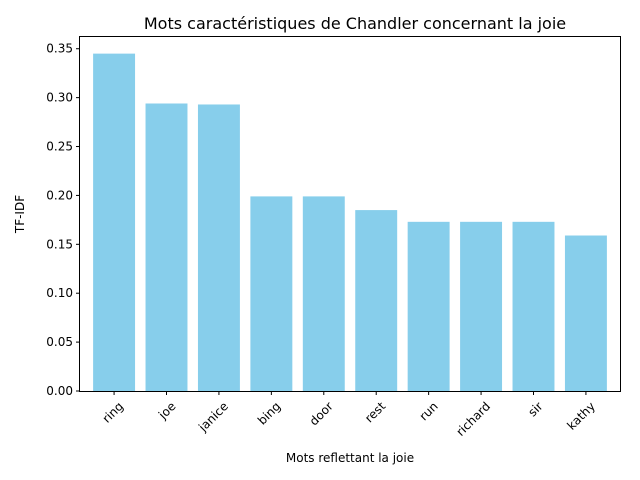 The height and width of the screenshot is (480, 640). What do you see at coordinates (59, 98) in the screenshot?
I see `y-tick-label: 0.30` at bounding box center [59, 98].